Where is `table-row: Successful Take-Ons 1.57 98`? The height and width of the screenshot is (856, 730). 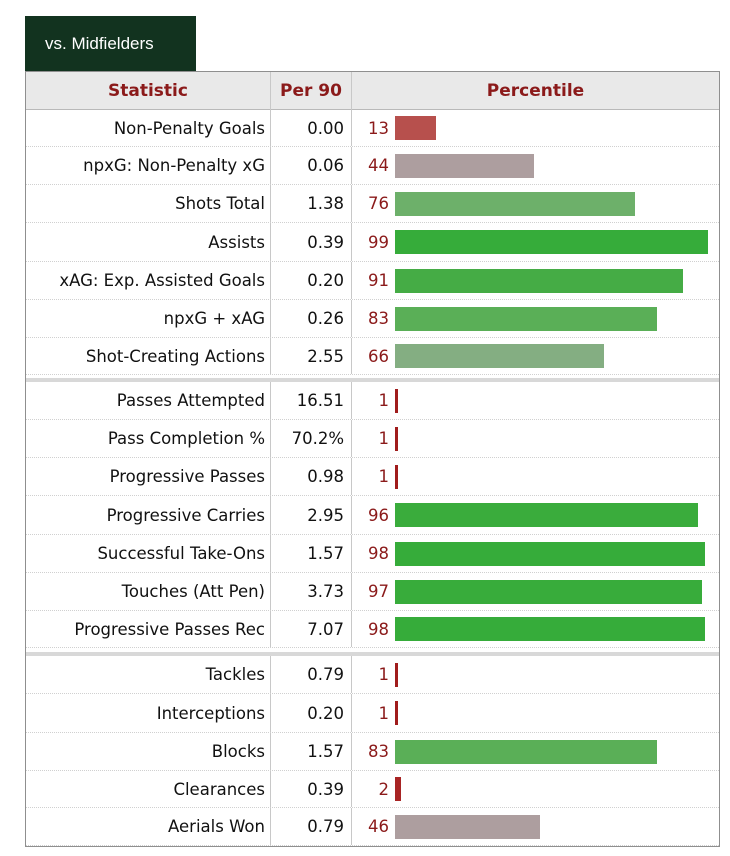 table-row: Successful Take-Ons 1.57 98 is located at coordinates (372, 554).